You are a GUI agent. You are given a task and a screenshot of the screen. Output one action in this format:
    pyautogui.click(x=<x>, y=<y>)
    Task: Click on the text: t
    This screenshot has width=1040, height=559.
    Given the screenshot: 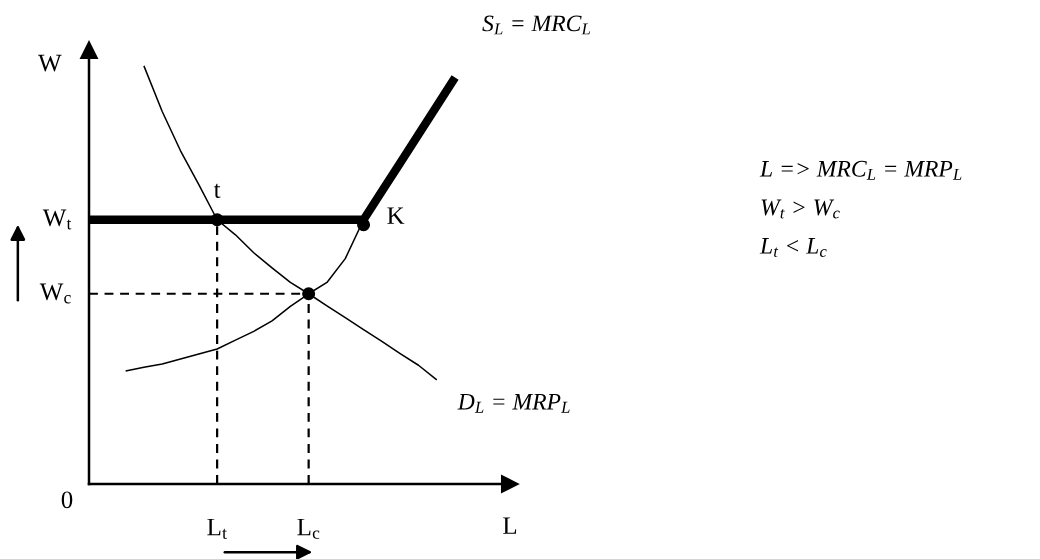 What is the action you would take?
    pyautogui.click(x=69, y=224)
    